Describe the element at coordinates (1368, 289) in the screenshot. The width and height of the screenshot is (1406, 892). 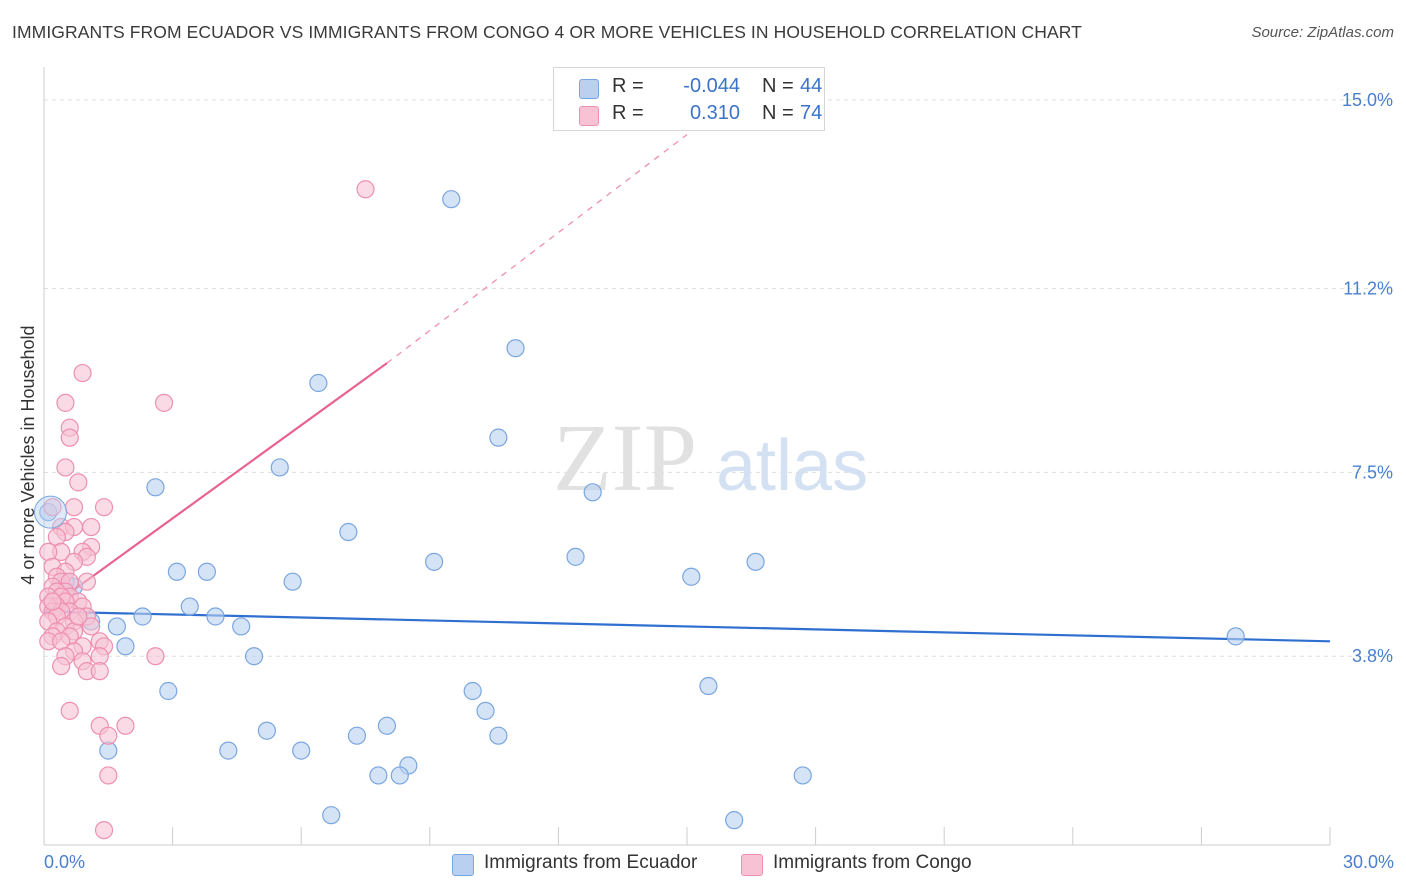
I see `y-tick-label: 11.2%` at that location.